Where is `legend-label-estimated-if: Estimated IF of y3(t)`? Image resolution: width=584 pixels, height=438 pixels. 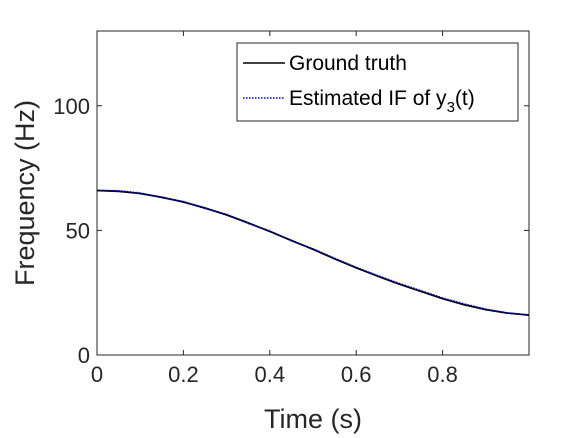
legend-label-estimated-if: Estimated IF of y3(t) is located at coordinates (382, 101).